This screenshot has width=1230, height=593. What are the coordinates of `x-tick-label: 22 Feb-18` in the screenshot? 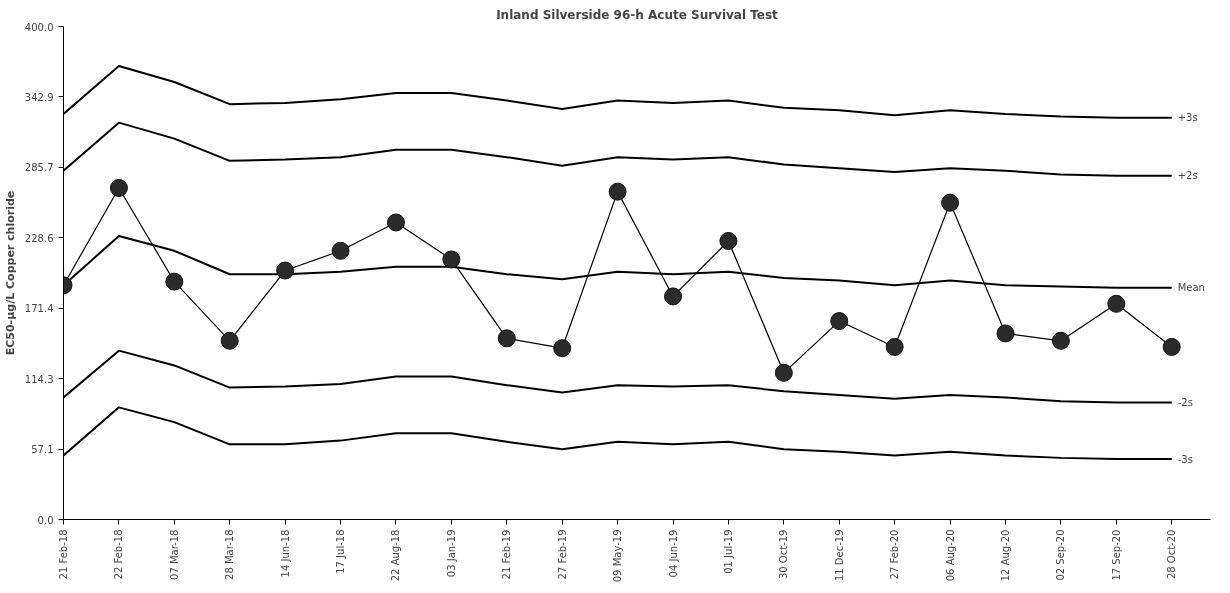 It's located at (119, 554).